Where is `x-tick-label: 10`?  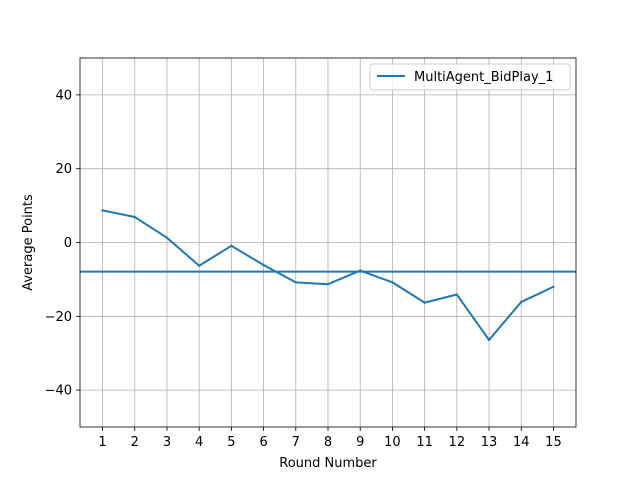
x-tick-label: 10 is located at coordinates (392, 442).